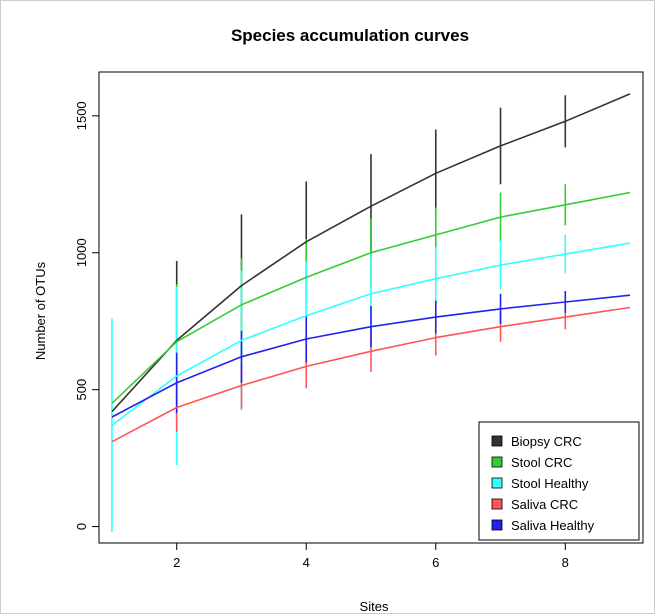  Describe the element at coordinates (374, 606) in the screenshot. I see `x-axis-label: Sites` at that location.